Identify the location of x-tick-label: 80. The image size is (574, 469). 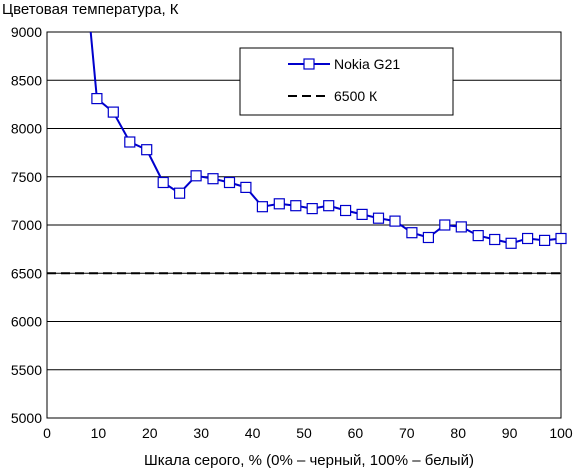
(458, 433).